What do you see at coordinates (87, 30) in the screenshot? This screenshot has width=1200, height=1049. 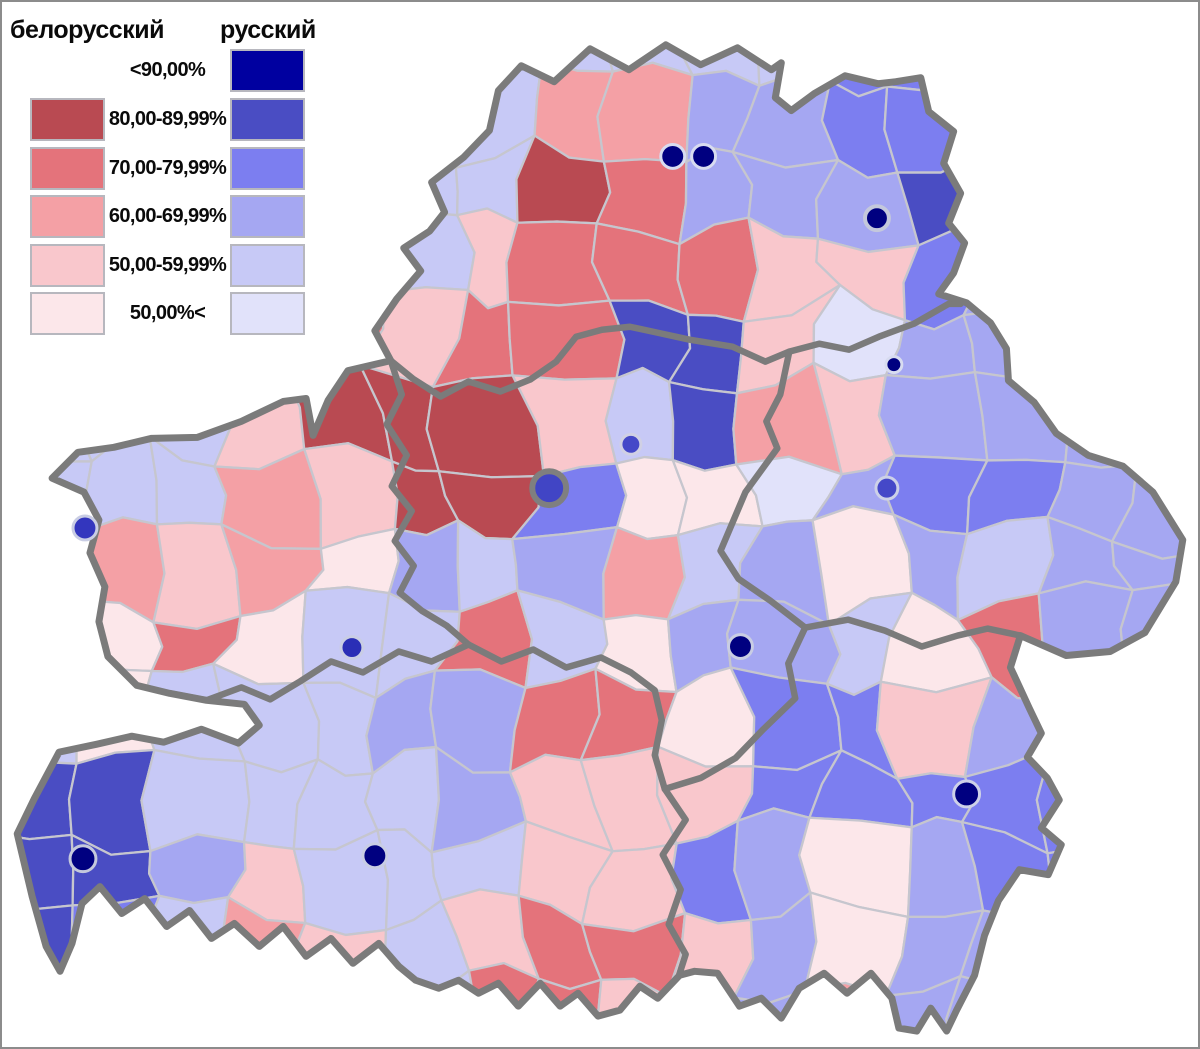 I see `legend-title-belarusian: белорусский` at bounding box center [87, 30].